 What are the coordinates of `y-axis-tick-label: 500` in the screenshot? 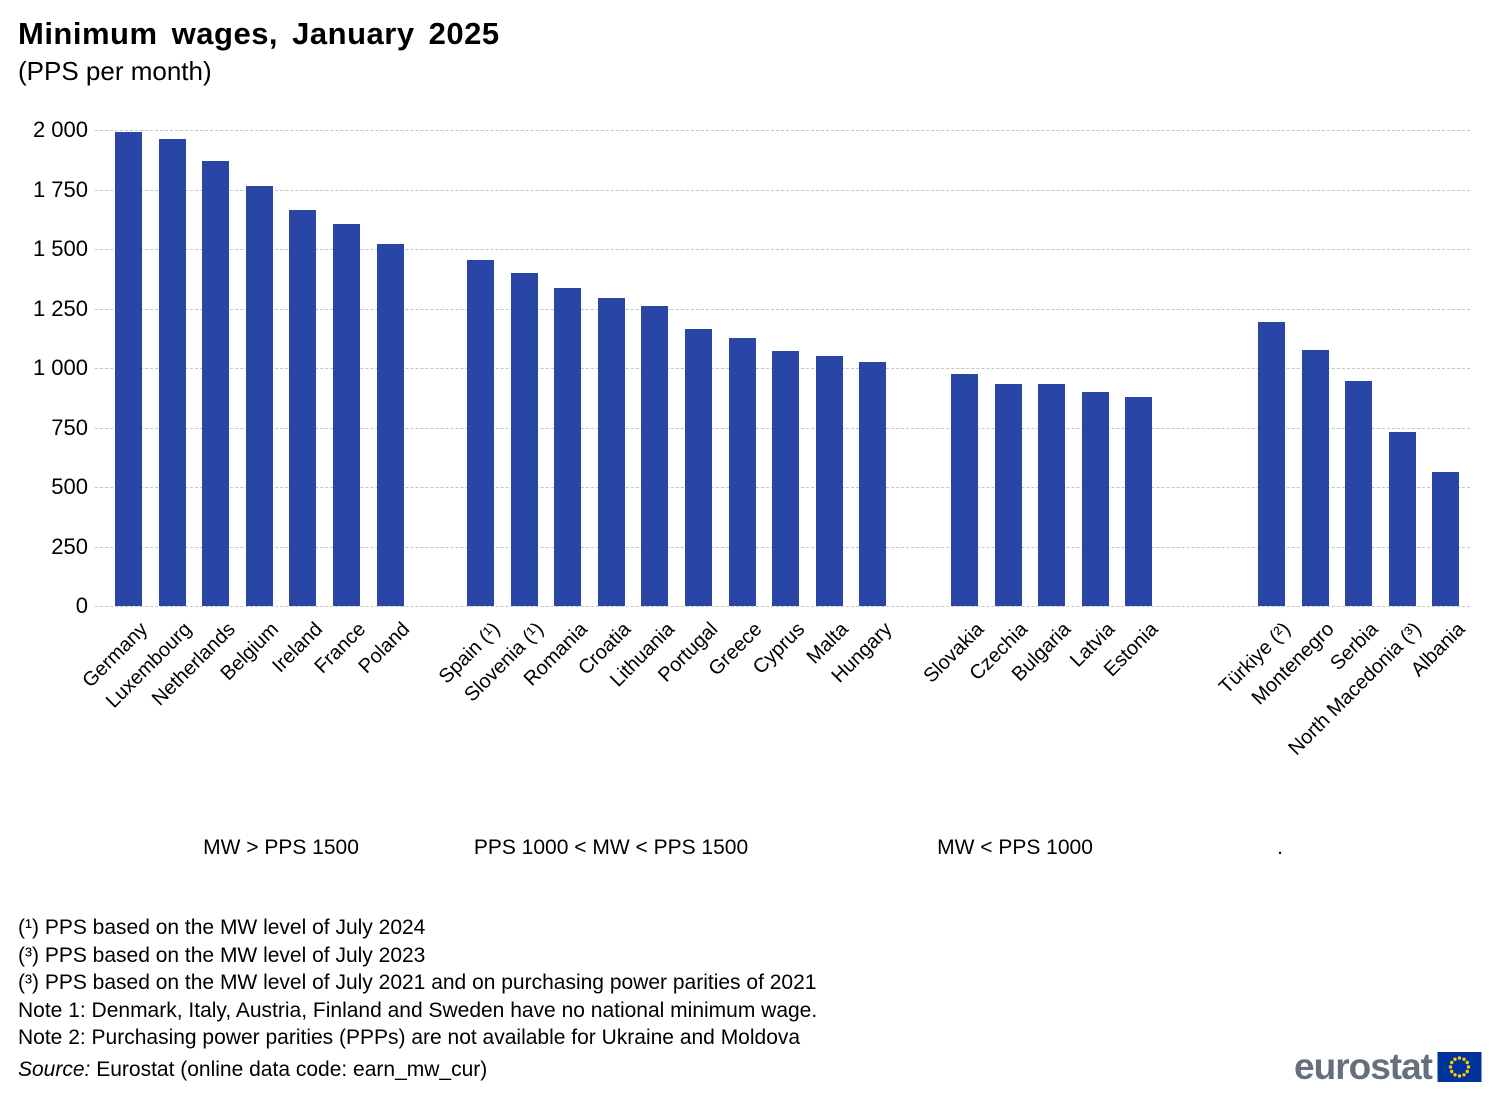 It's located at (69, 486).